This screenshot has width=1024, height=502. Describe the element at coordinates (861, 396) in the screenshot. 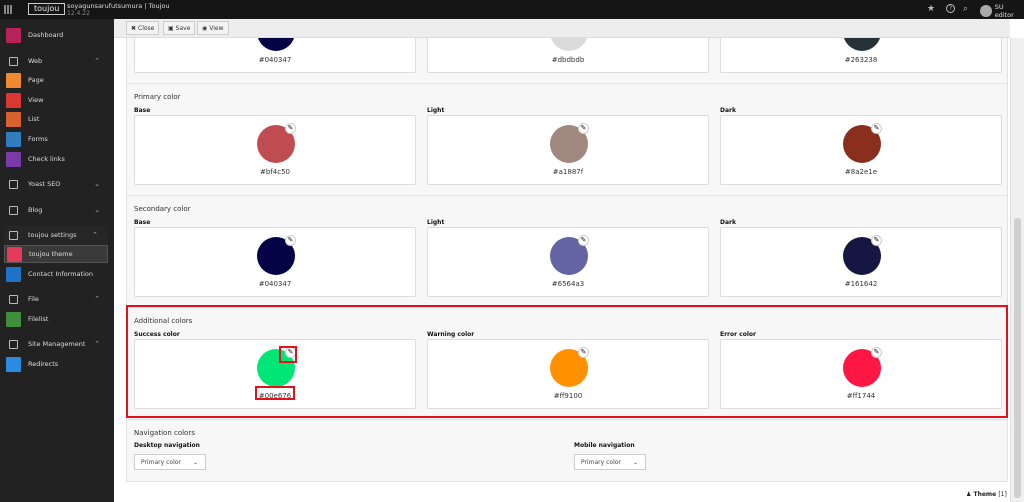

I see `color-hex-value: #ff1744` at that location.